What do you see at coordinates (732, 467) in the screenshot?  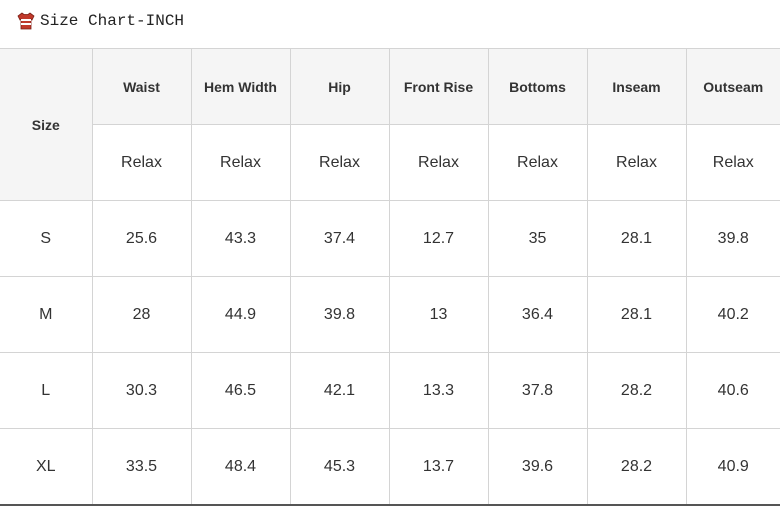 I see `measure-cell: 40.9` at bounding box center [732, 467].